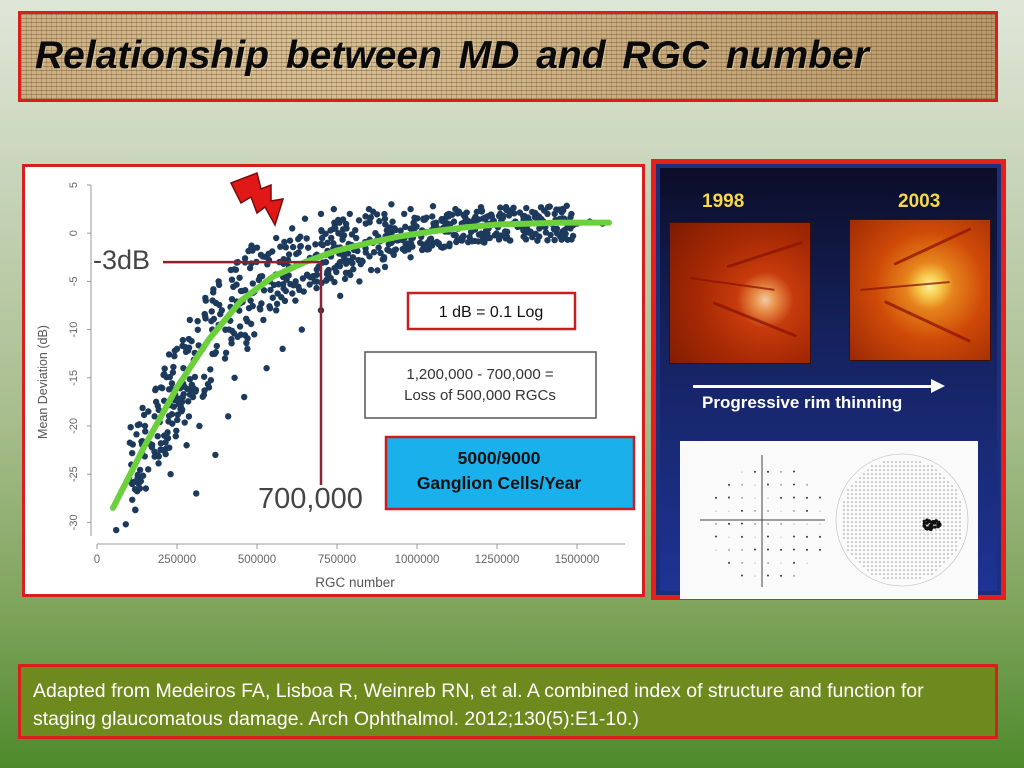 The width and height of the screenshot is (1024, 768). I want to click on rate-note-box, so click(510, 473).